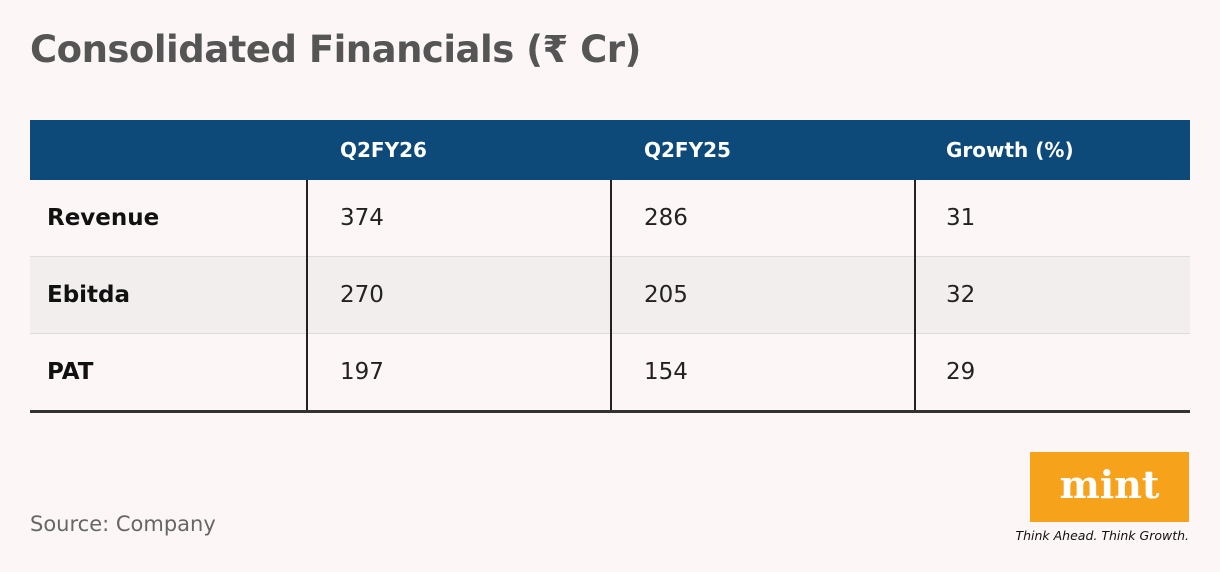 This screenshot has height=572, width=1220. What do you see at coordinates (362, 218) in the screenshot?
I see `cell: 374` at bounding box center [362, 218].